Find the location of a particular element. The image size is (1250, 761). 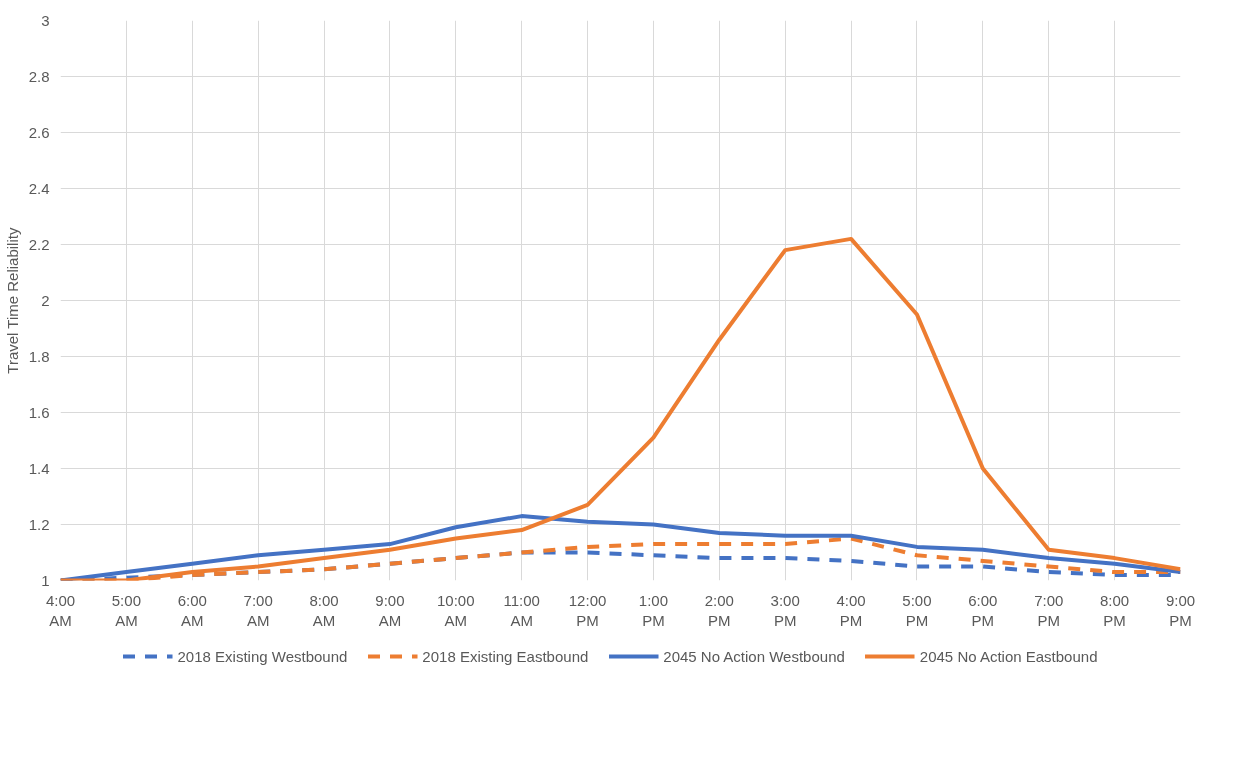

y-tick-label: 1.4 is located at coordinates (39, 468).